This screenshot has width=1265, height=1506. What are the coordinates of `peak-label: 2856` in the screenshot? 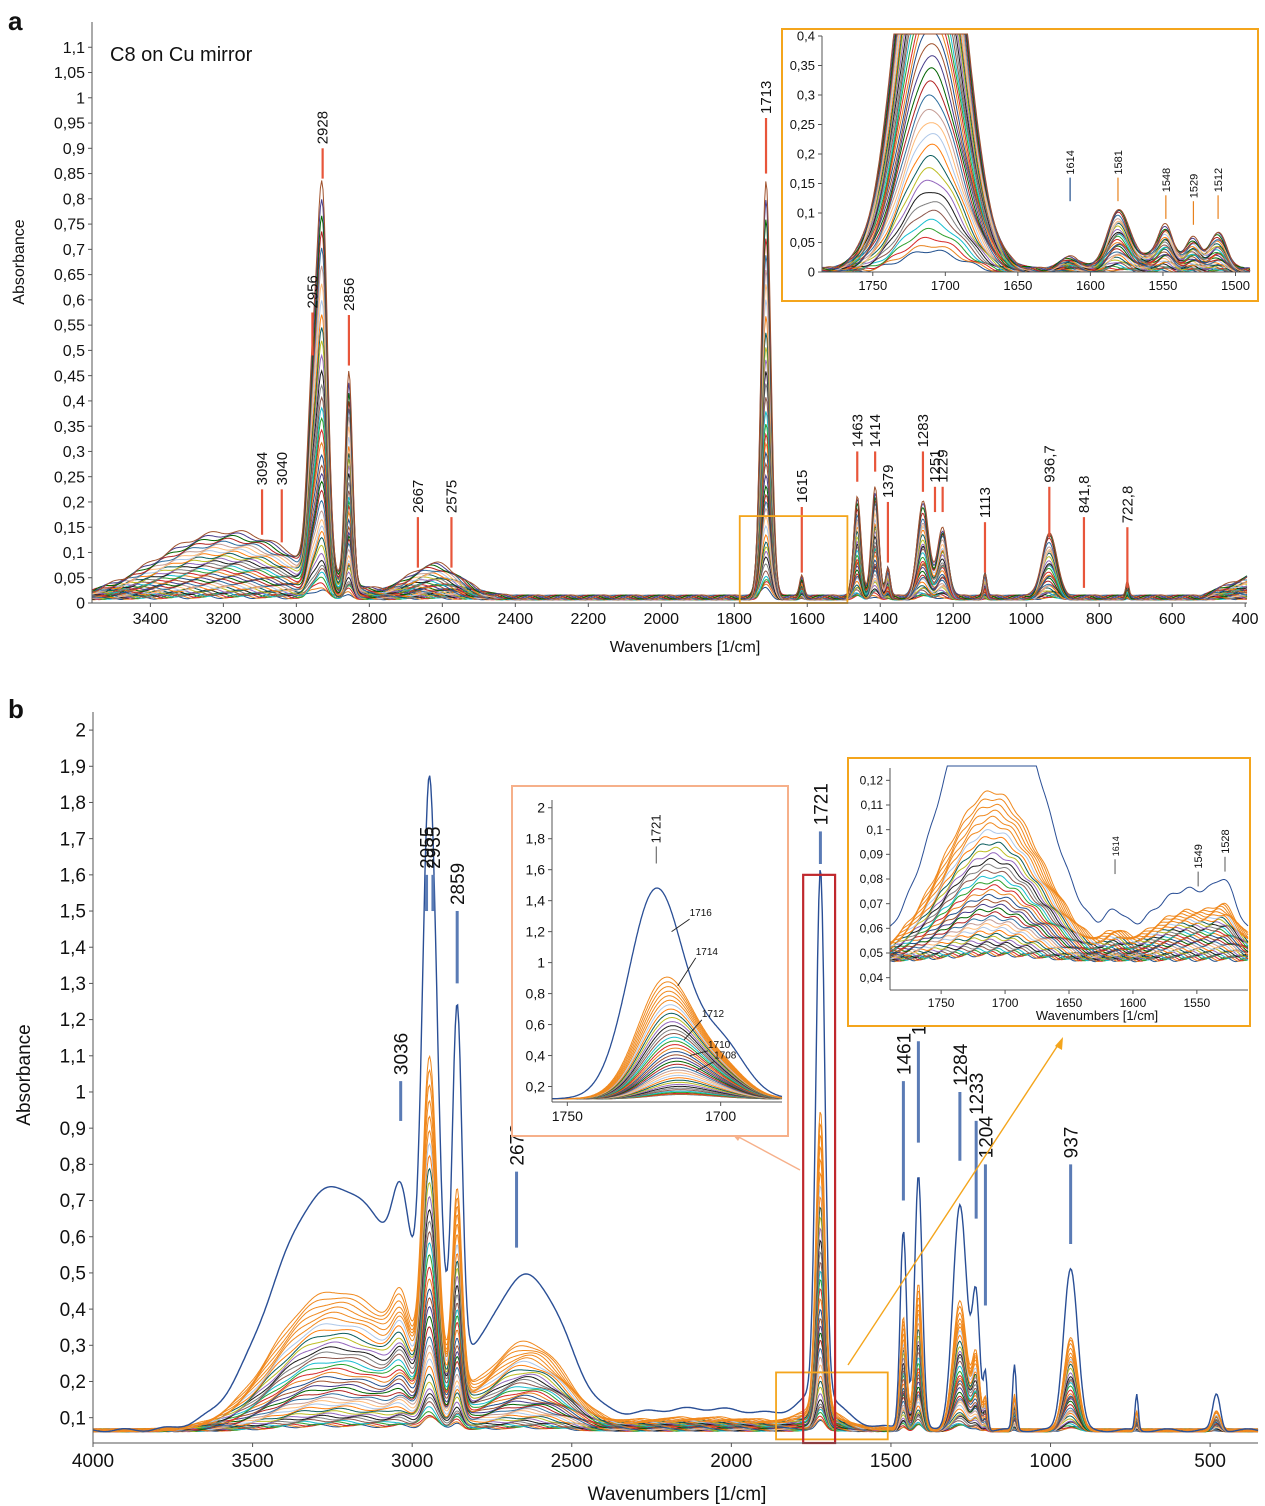 It's located at (349, 294).